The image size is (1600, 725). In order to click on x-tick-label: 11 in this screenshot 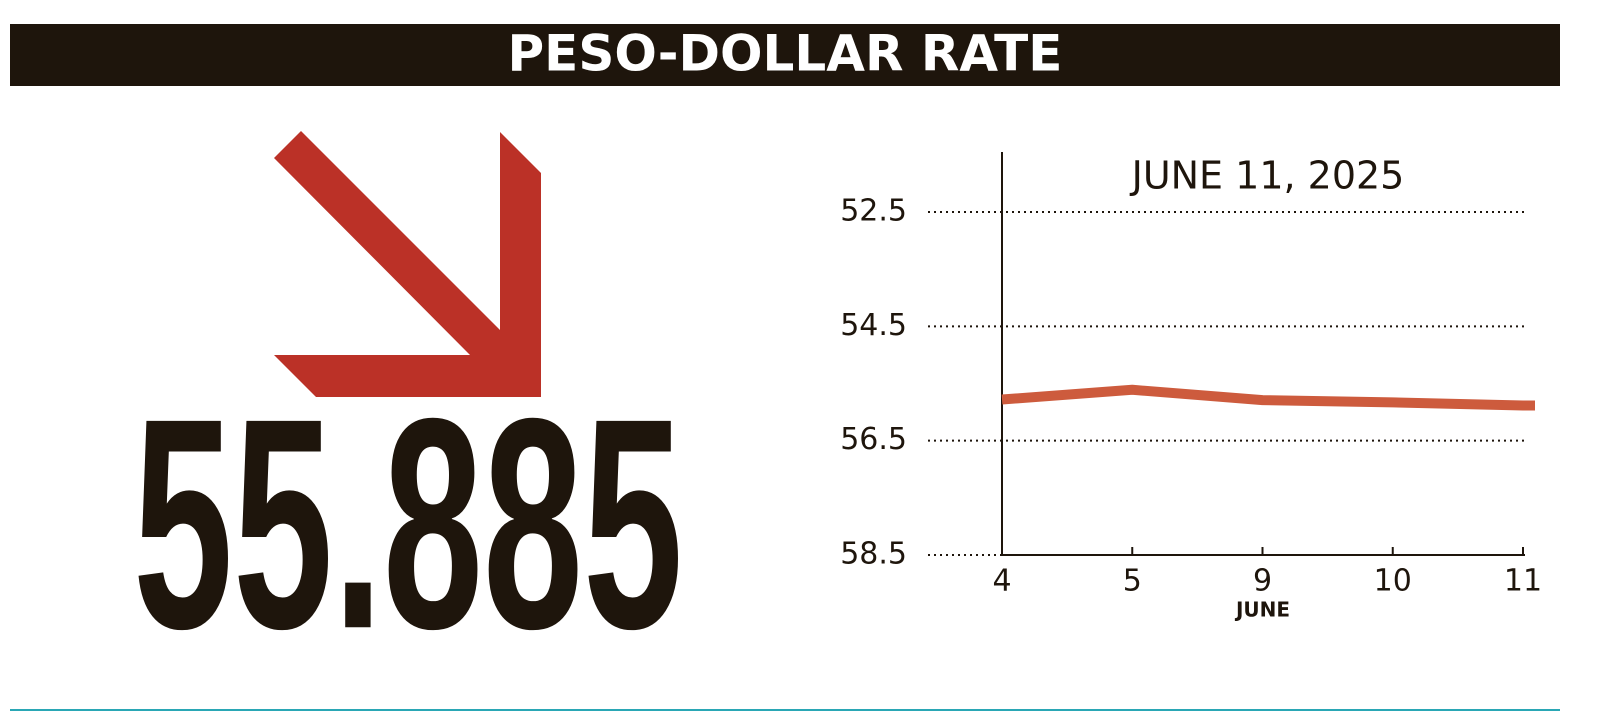, I will do `click(1523, 581)`.